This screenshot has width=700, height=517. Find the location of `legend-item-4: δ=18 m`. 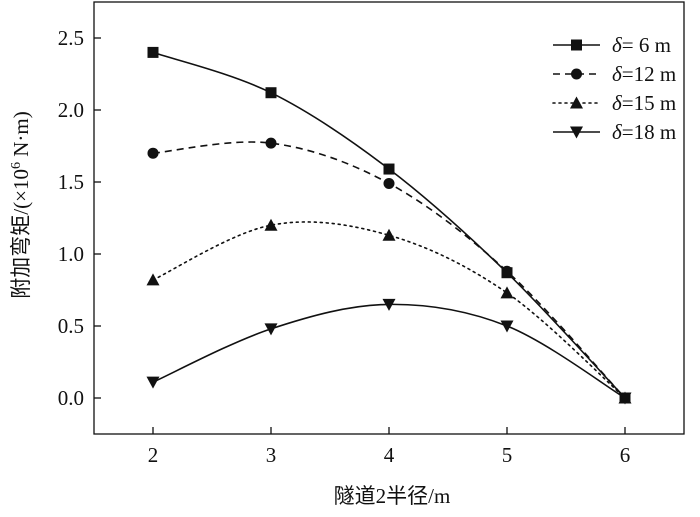

legend-item-4: δ=18 m is located at coordinates (614, 132).